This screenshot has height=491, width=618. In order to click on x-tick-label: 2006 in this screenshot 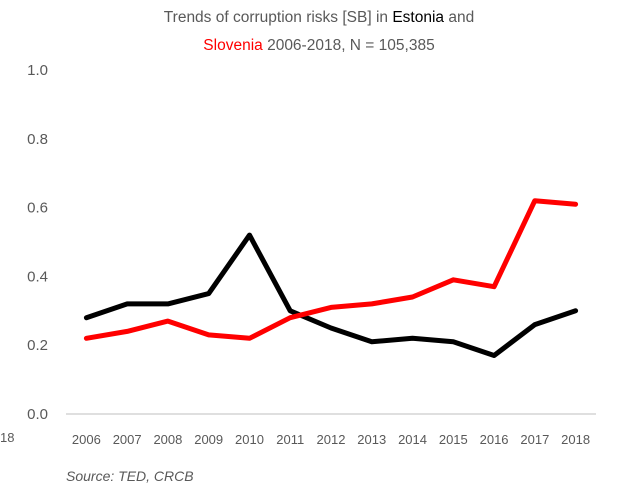, I will do `click(86, 439)`.